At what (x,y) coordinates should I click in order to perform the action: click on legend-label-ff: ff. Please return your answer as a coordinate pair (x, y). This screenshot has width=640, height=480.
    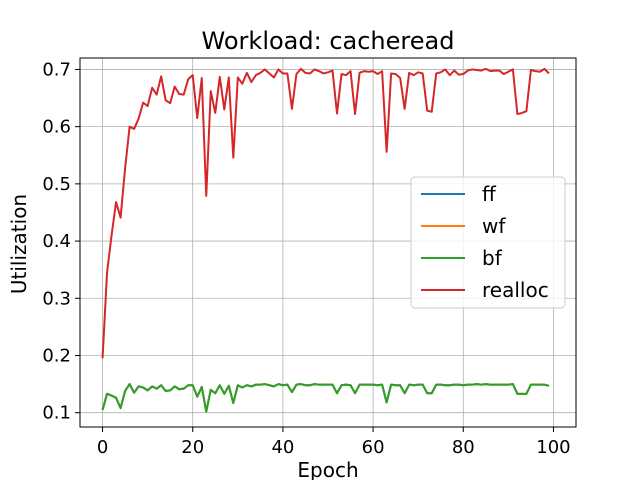
    Looking at the image, I should click on (489, 194).